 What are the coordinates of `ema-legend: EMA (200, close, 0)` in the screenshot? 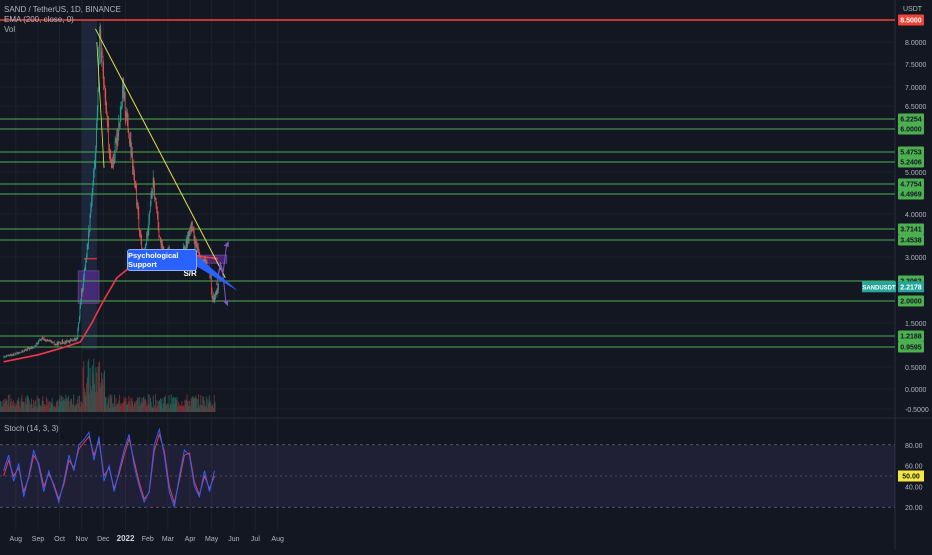 It's located at (39, 19).